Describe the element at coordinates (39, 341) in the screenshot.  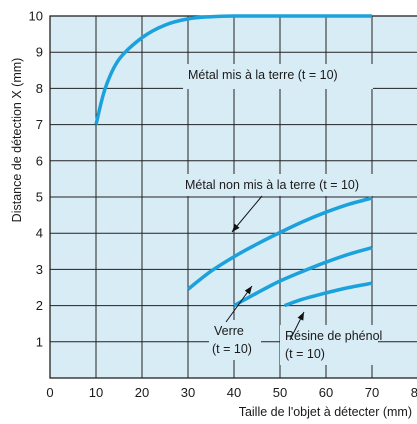
I see `y-tick-label: 1` at that location.